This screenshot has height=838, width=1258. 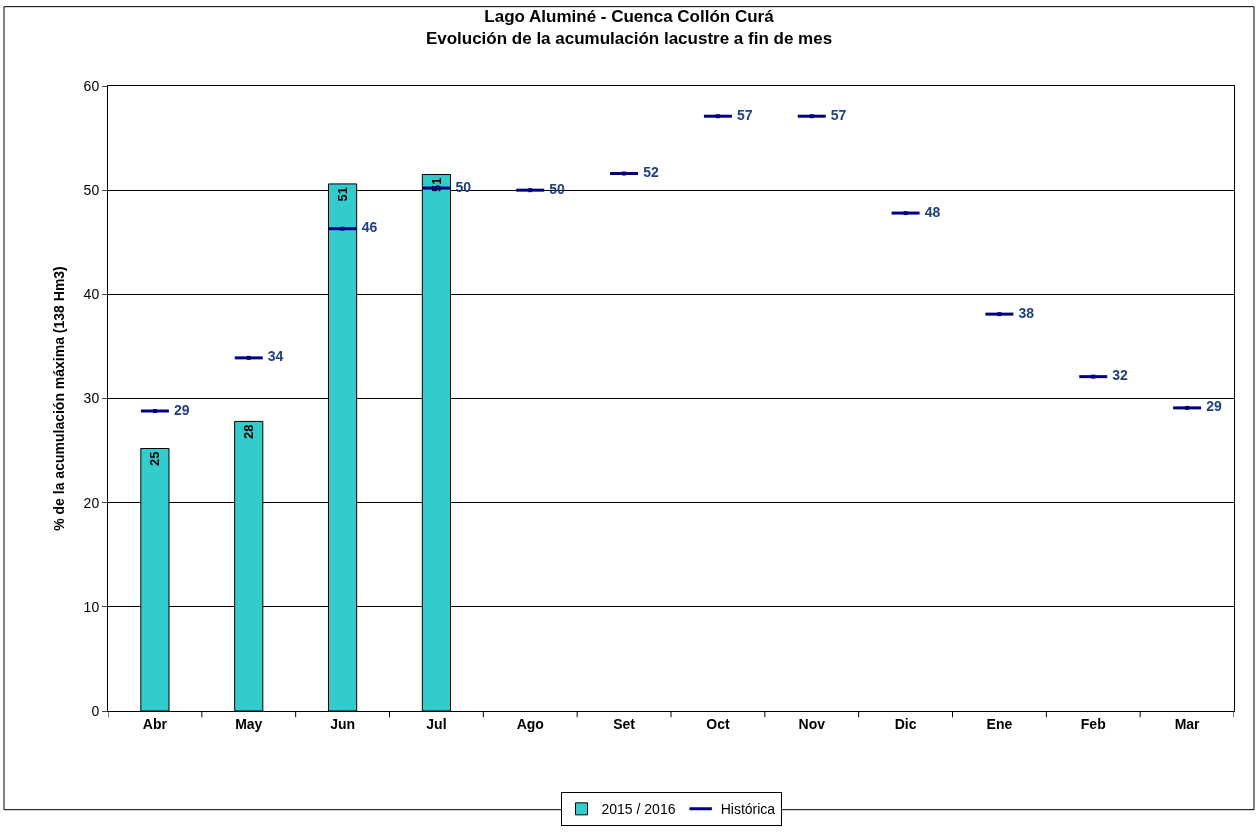 What do you see at coordinates (638, 809) in the screenshot?
I see `legend-label: 2015 / 2016` at bounding box center [638, 809].